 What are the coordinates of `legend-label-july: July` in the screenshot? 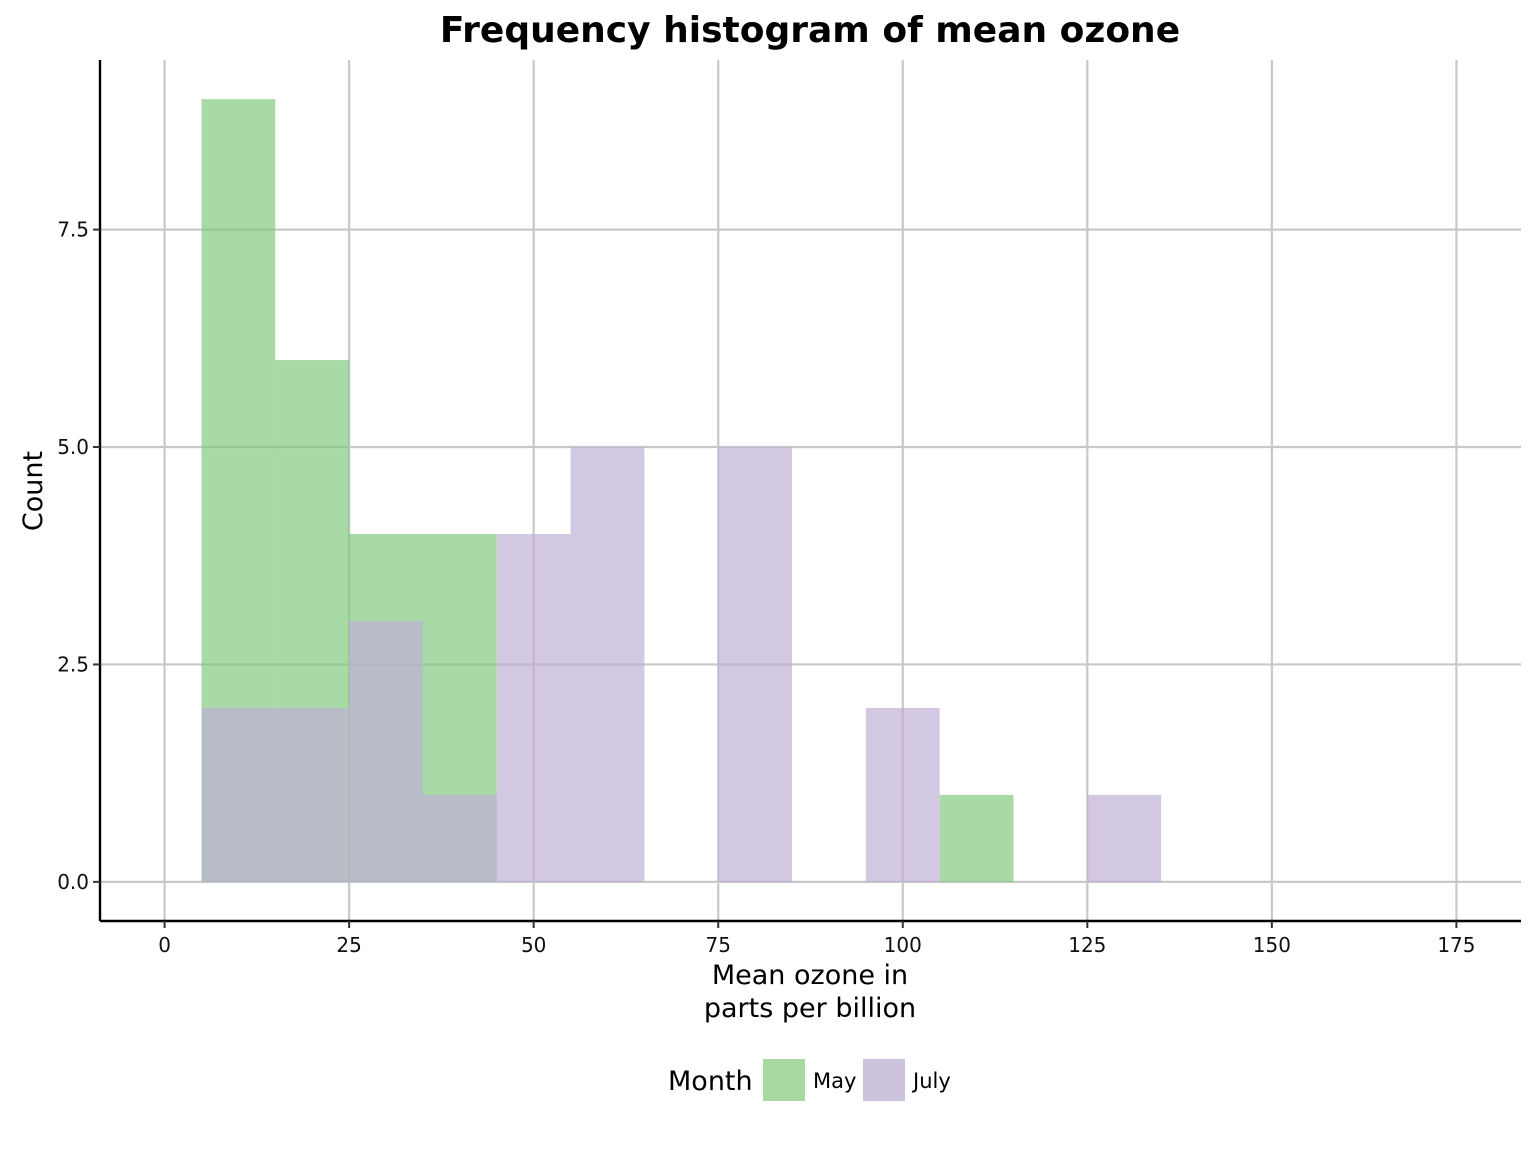 It's located at (931, 1081).